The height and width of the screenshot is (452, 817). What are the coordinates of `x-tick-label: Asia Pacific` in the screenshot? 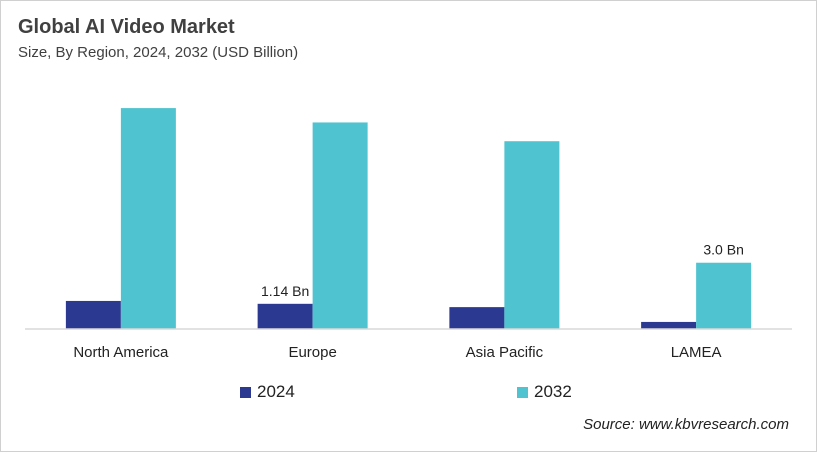 It's located at (505, 352).